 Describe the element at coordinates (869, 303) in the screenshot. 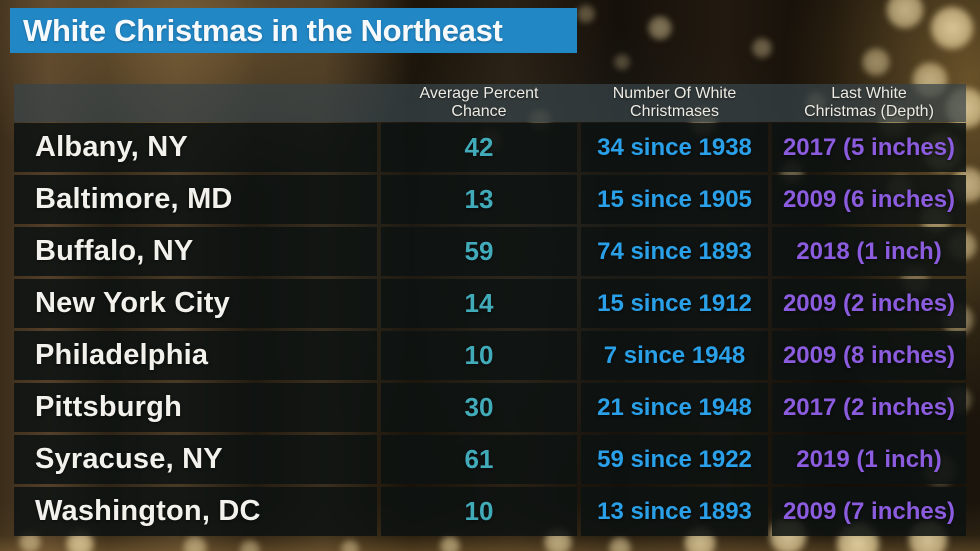

I see `last-white-christmas-cell: 2009 (2 inches)` at that location.